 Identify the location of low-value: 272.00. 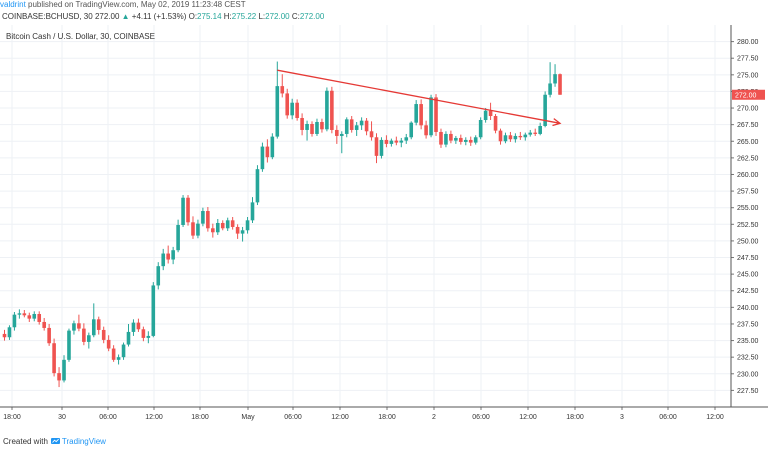
(277, 16).